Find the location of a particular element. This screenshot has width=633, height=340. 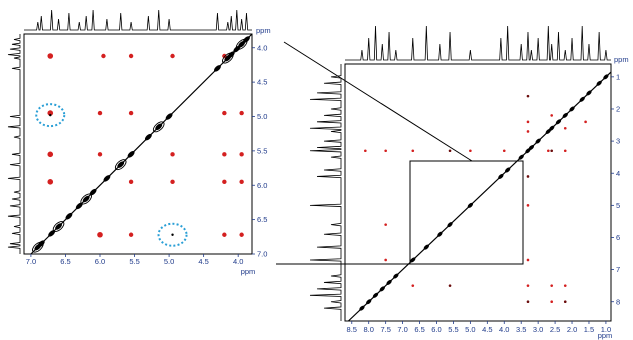

full-x-tick-label: 1.5 is located at coordinates (589, 329).